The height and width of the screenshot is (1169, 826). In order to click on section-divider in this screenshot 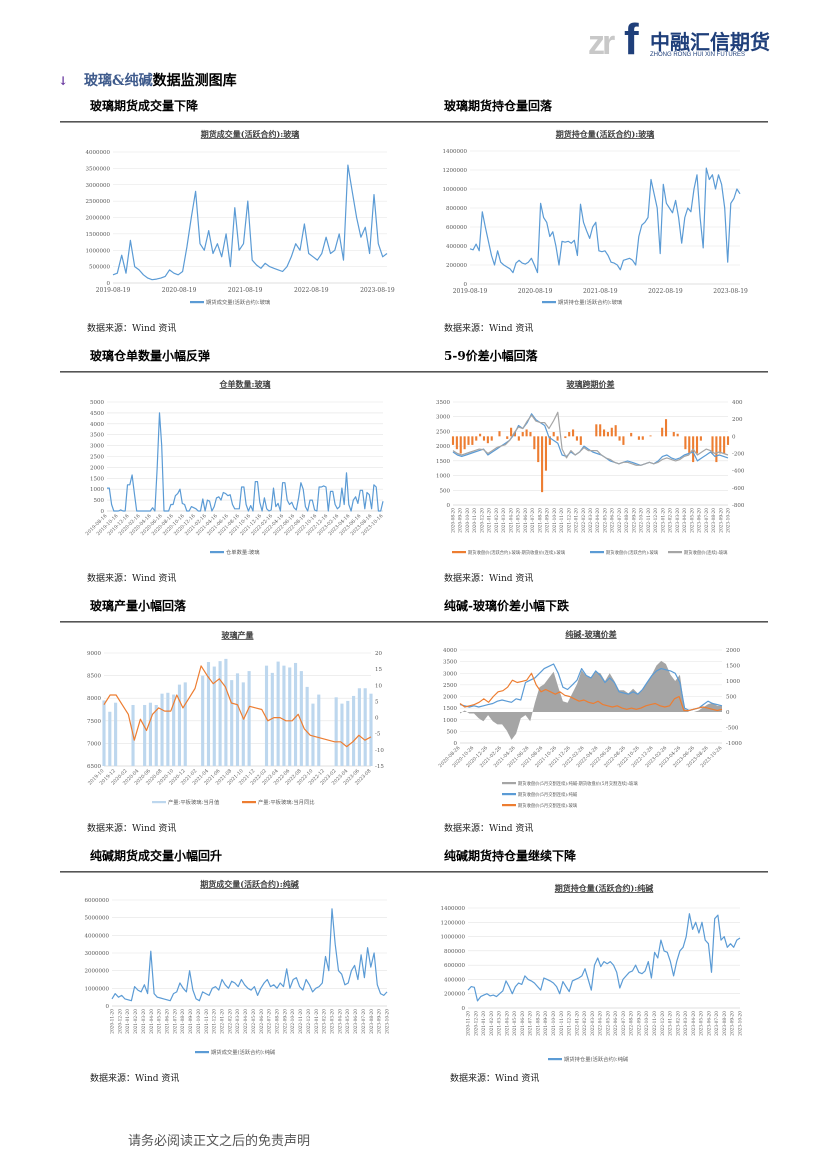, I will do `click(414, 122)`.